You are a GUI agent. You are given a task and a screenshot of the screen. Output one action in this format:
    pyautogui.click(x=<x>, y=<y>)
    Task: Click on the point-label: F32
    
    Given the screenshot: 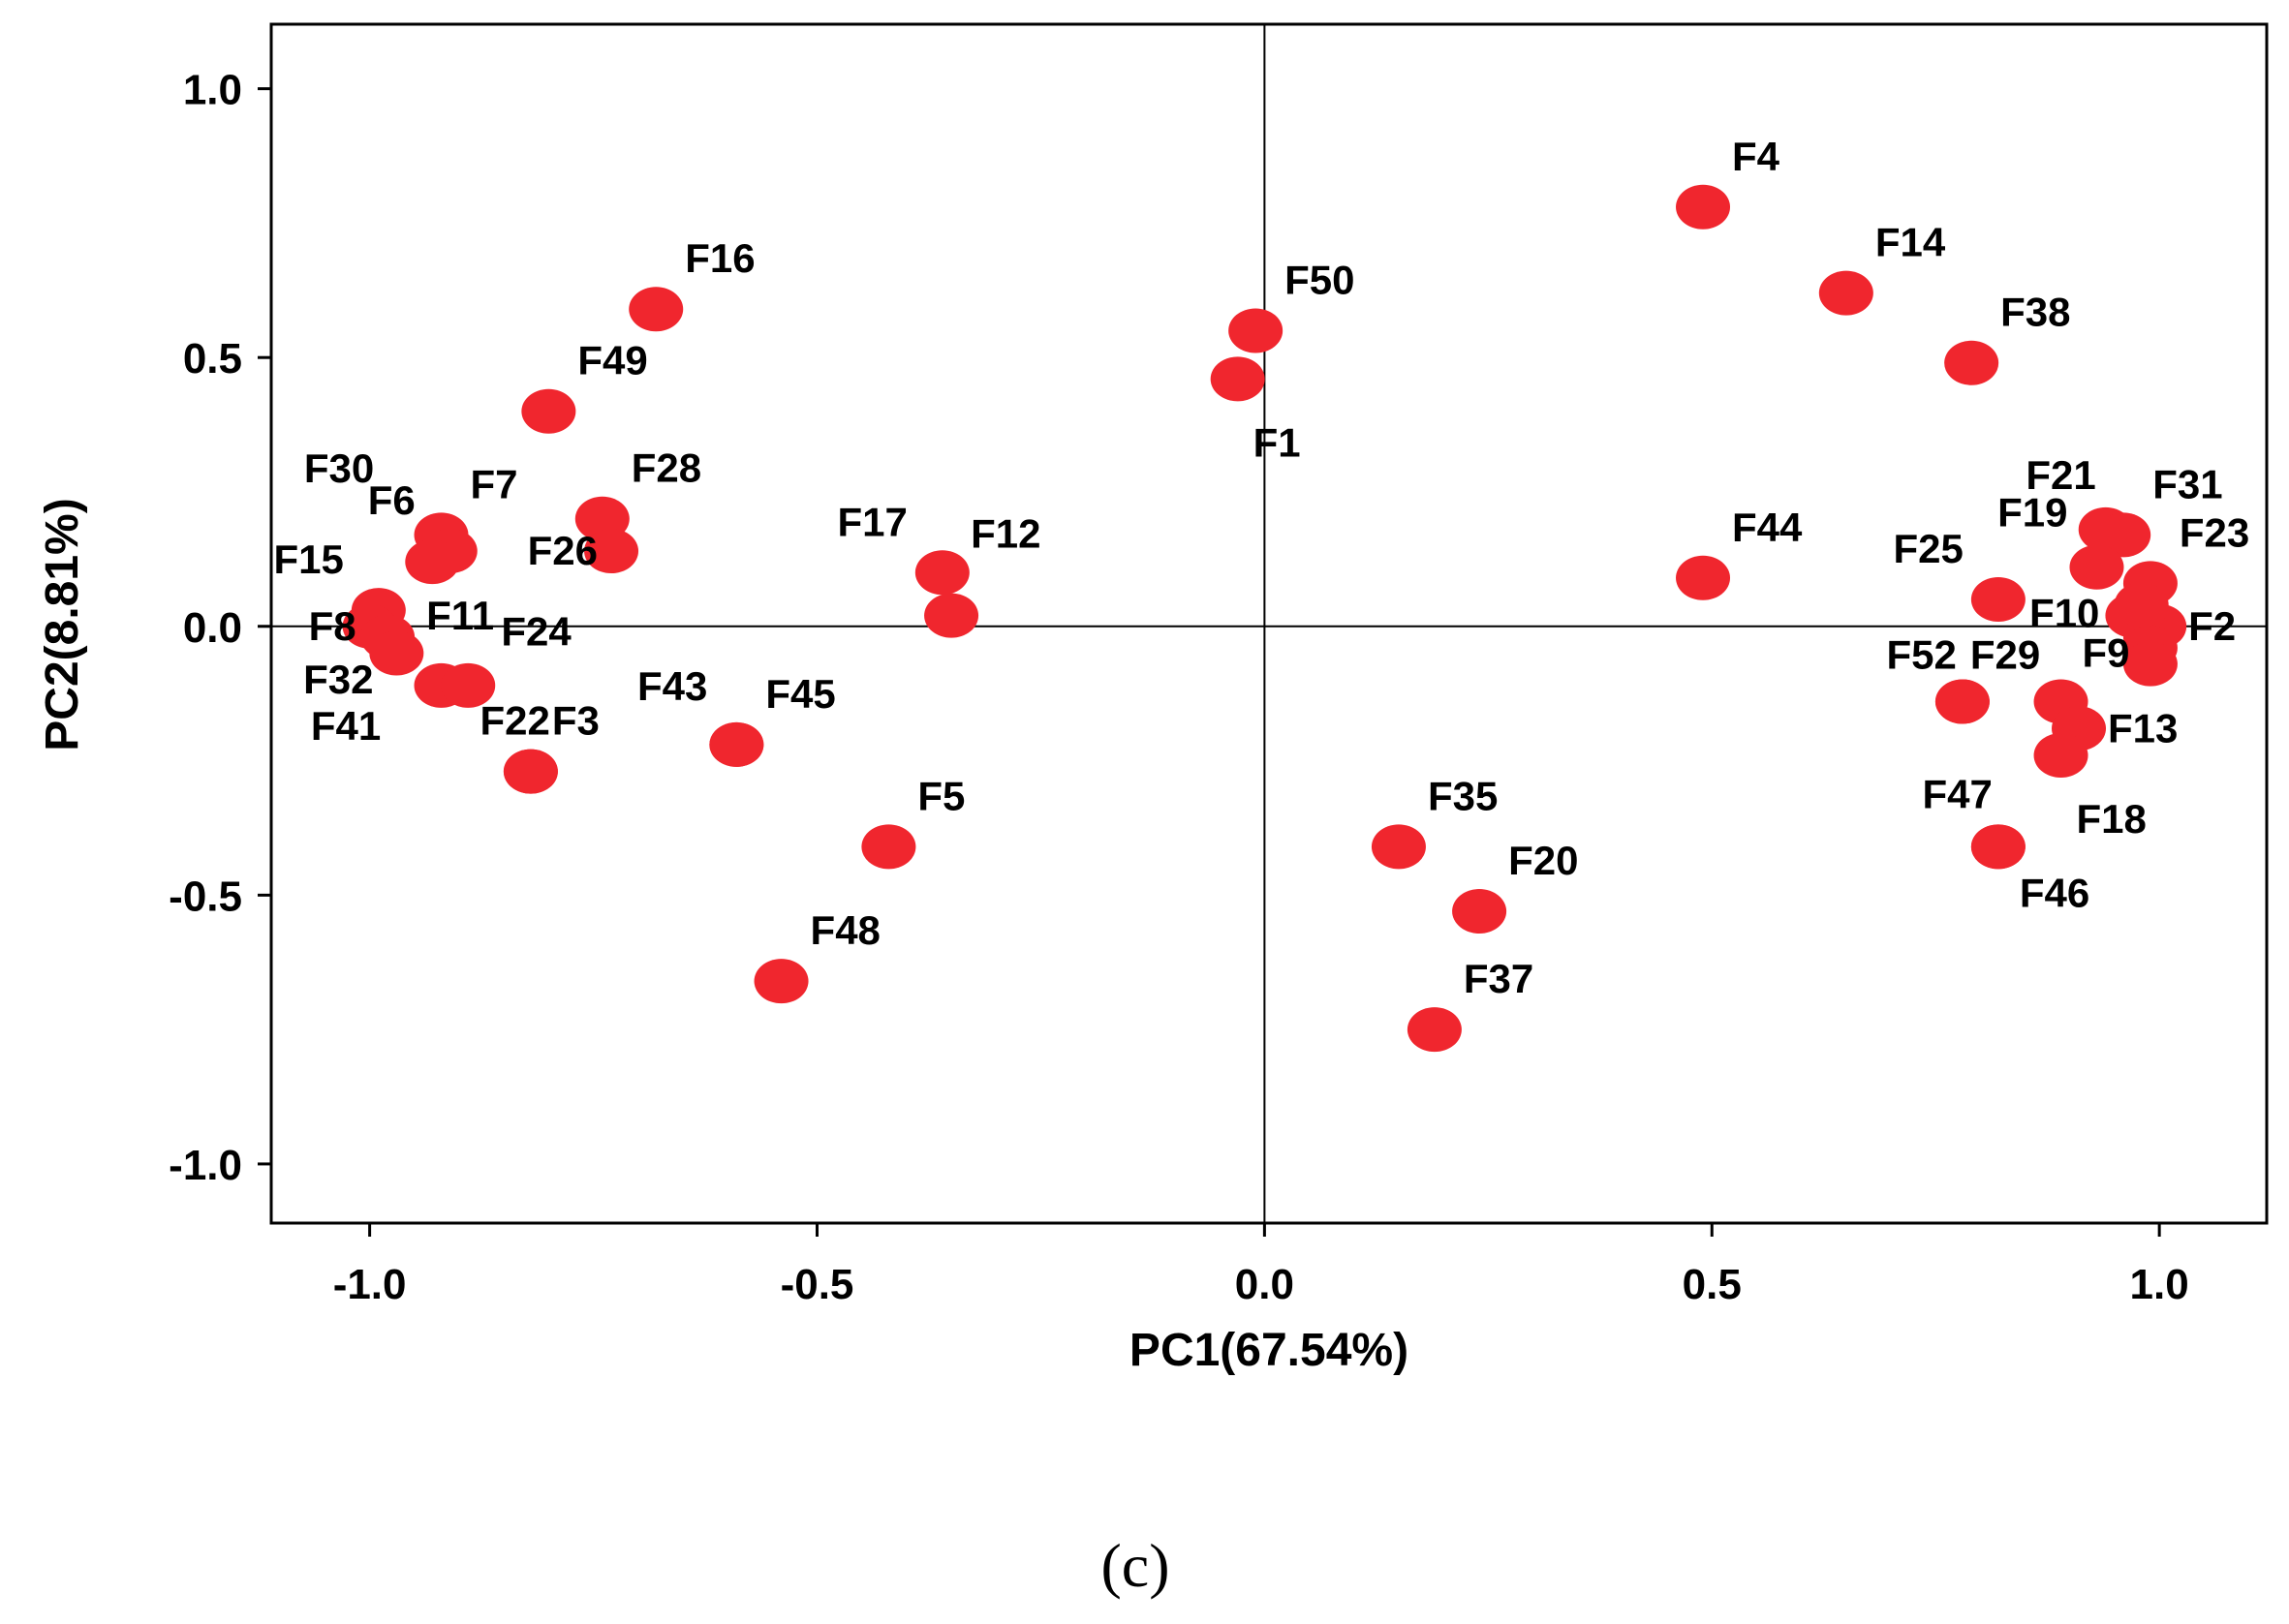 What is the action you would take?
    pyautogui.click(x=338, y=679)
    